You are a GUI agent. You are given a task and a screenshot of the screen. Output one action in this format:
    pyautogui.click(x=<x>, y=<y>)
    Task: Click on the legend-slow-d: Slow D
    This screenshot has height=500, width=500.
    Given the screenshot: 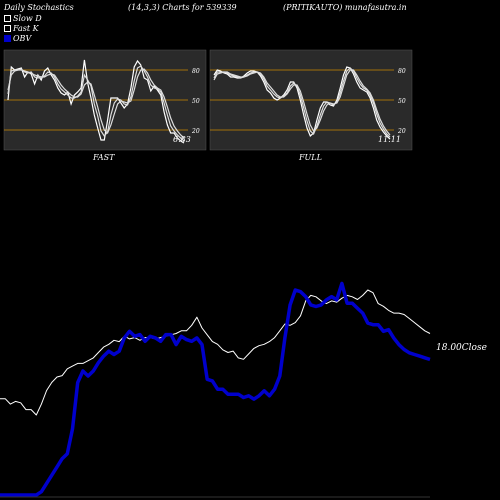 What is the action you would take?
    pyautogui.click(x=23, y=18)
    